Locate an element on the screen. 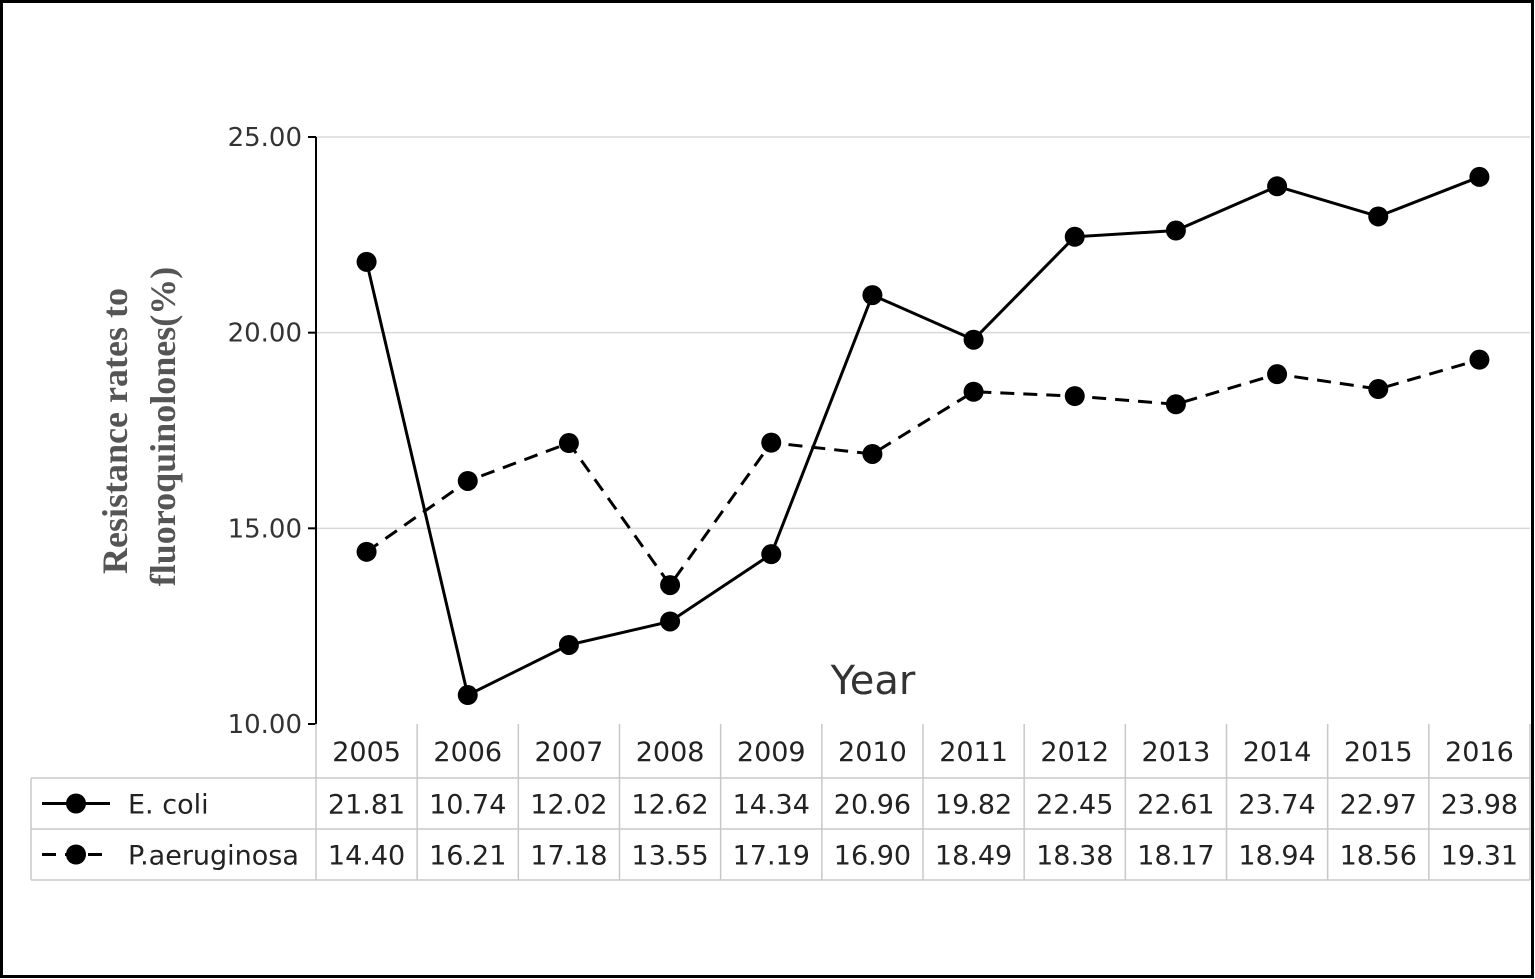 This screenshot has height=979, width=1535. y-axis-ticks: 10.00 15.00 20.00 25.00 is located at coordinates (272, 431).